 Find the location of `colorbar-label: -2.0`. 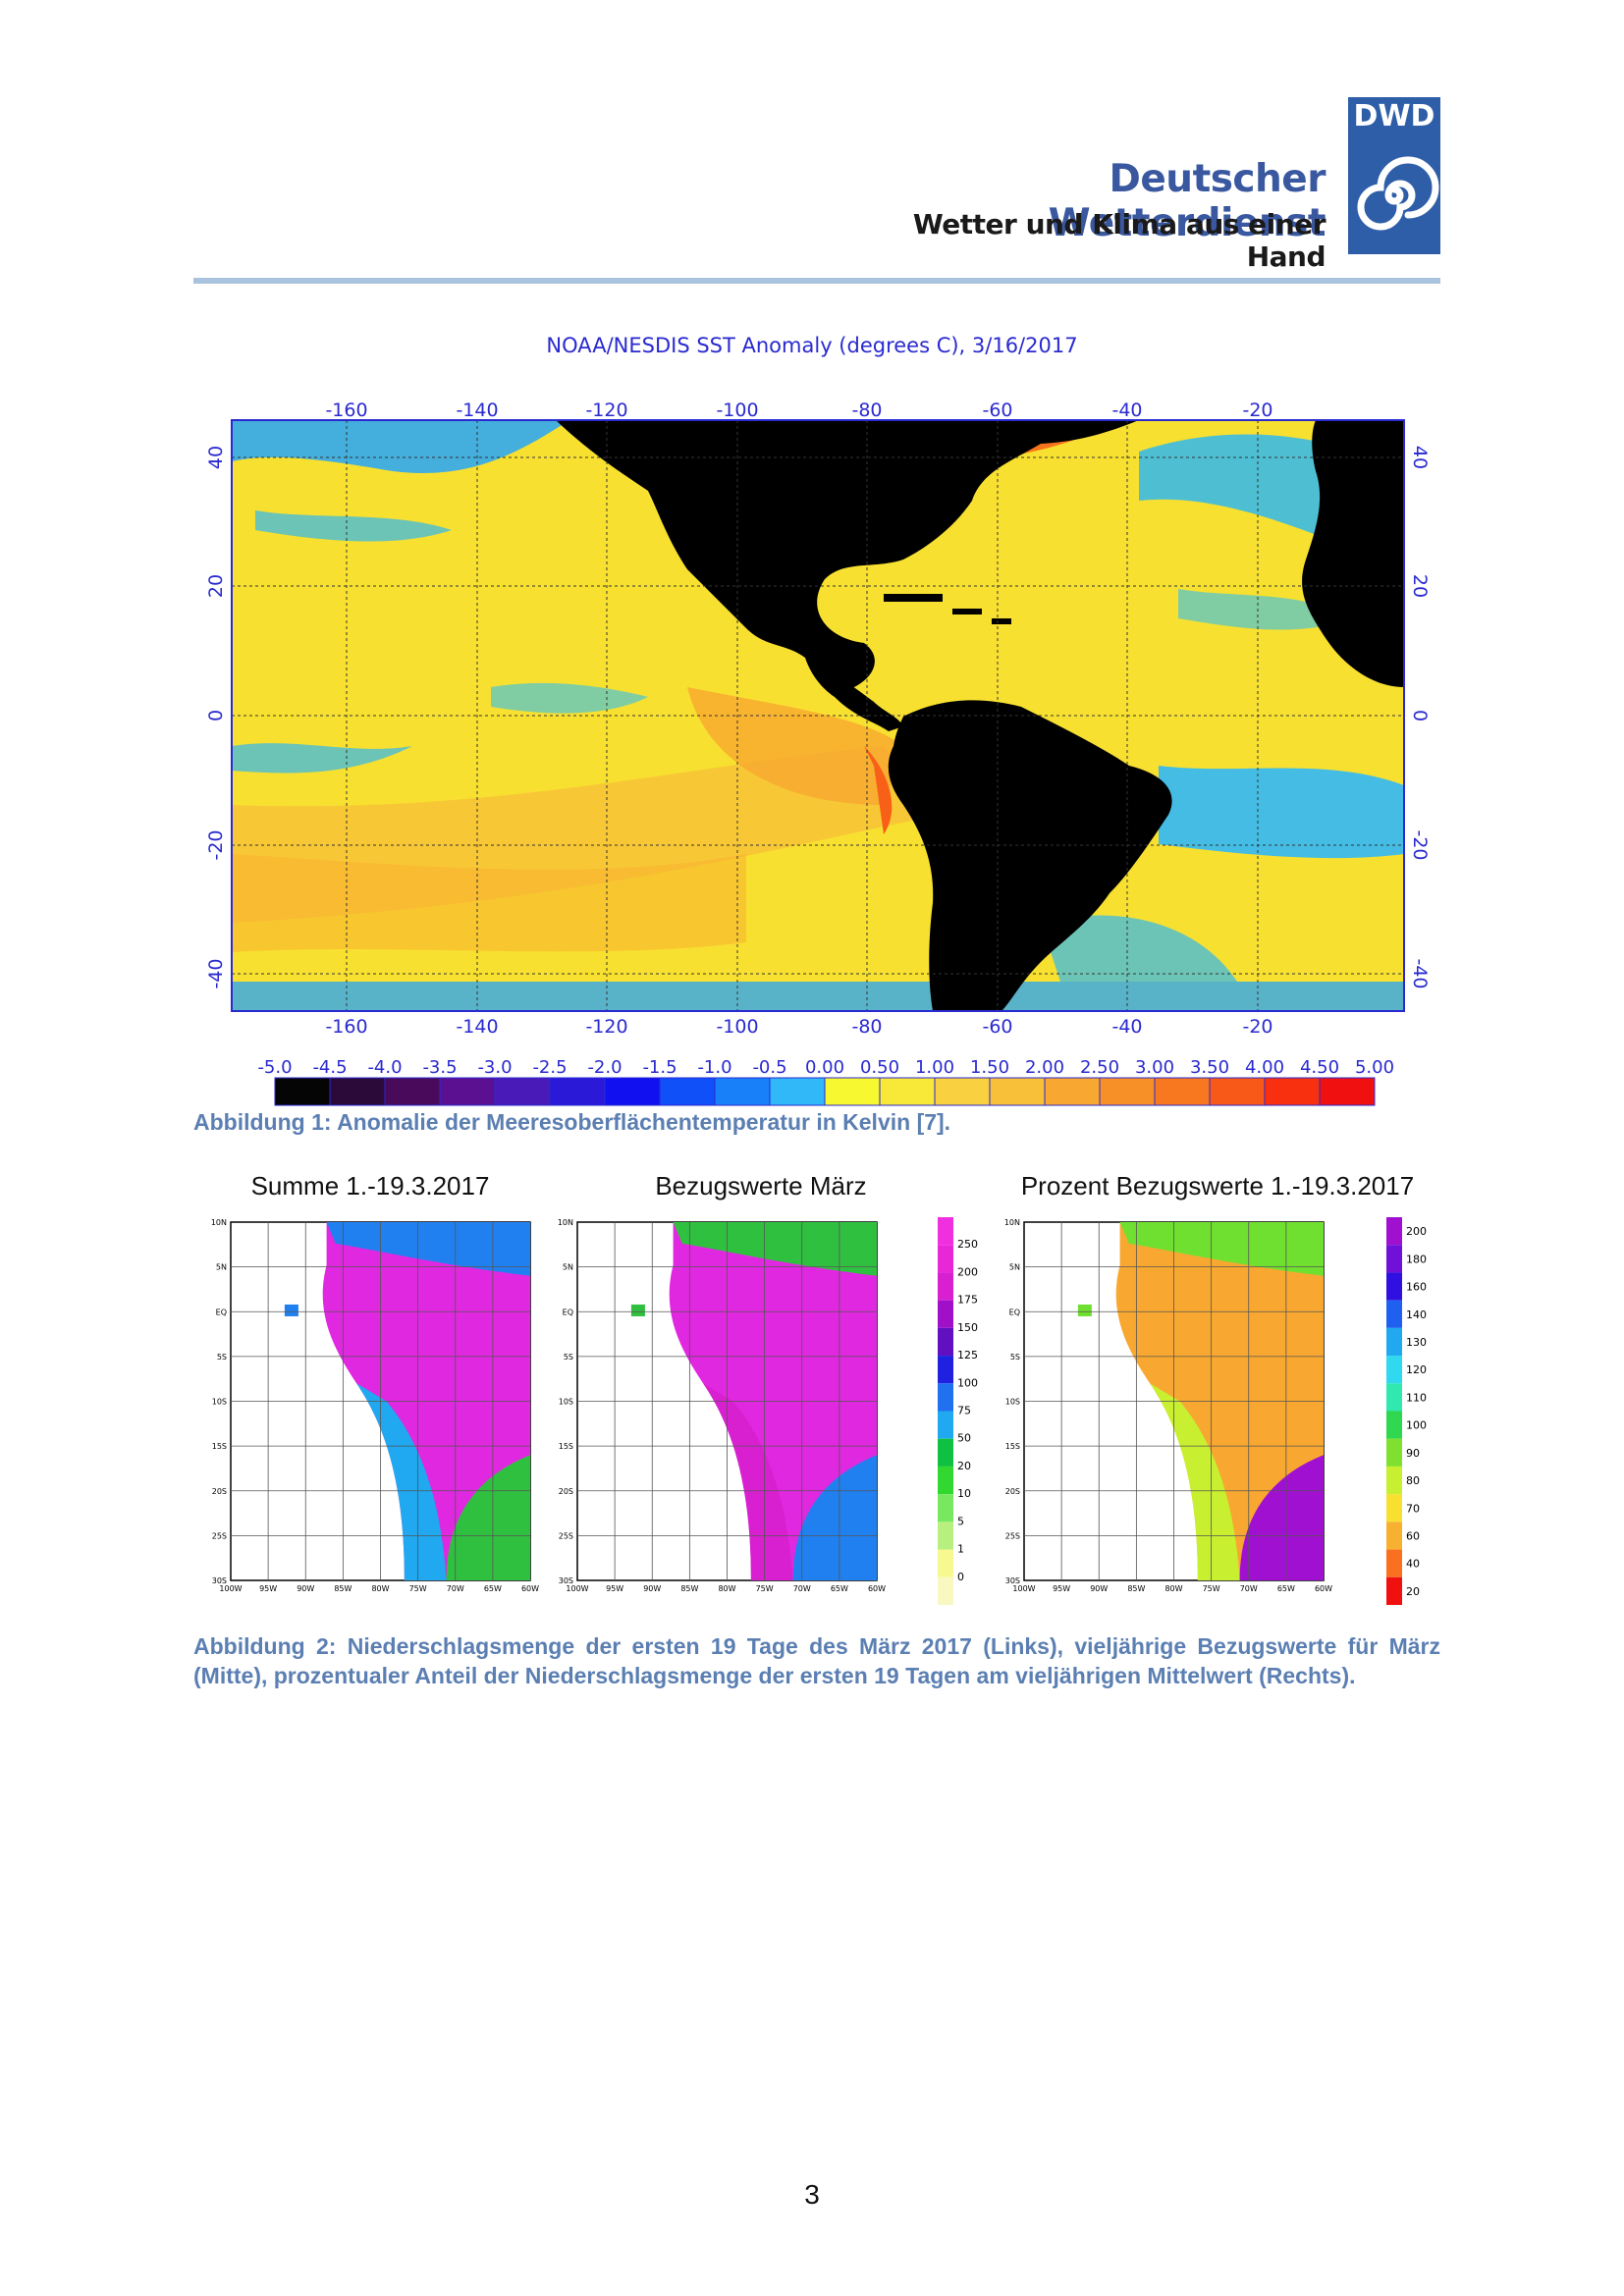

colorbar-label: -2.0 is located at coordinates (604, 1068).